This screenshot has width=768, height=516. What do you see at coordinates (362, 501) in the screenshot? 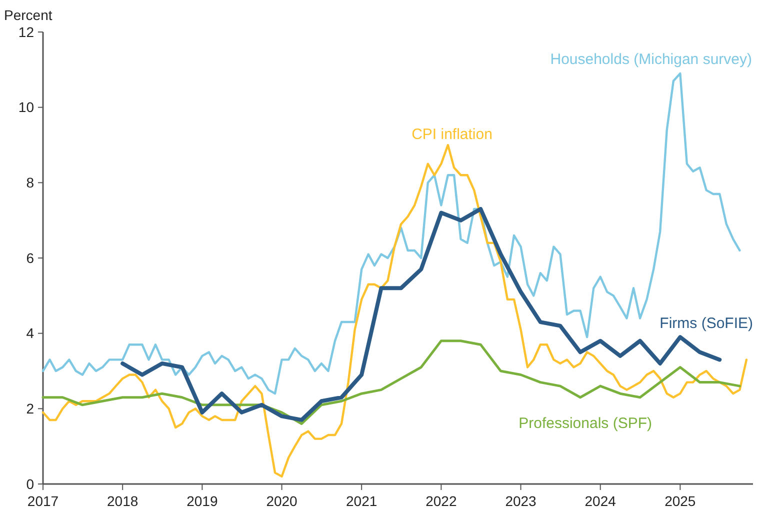
I see `x-tick-label: 2021` at bounding box center [362, 501].